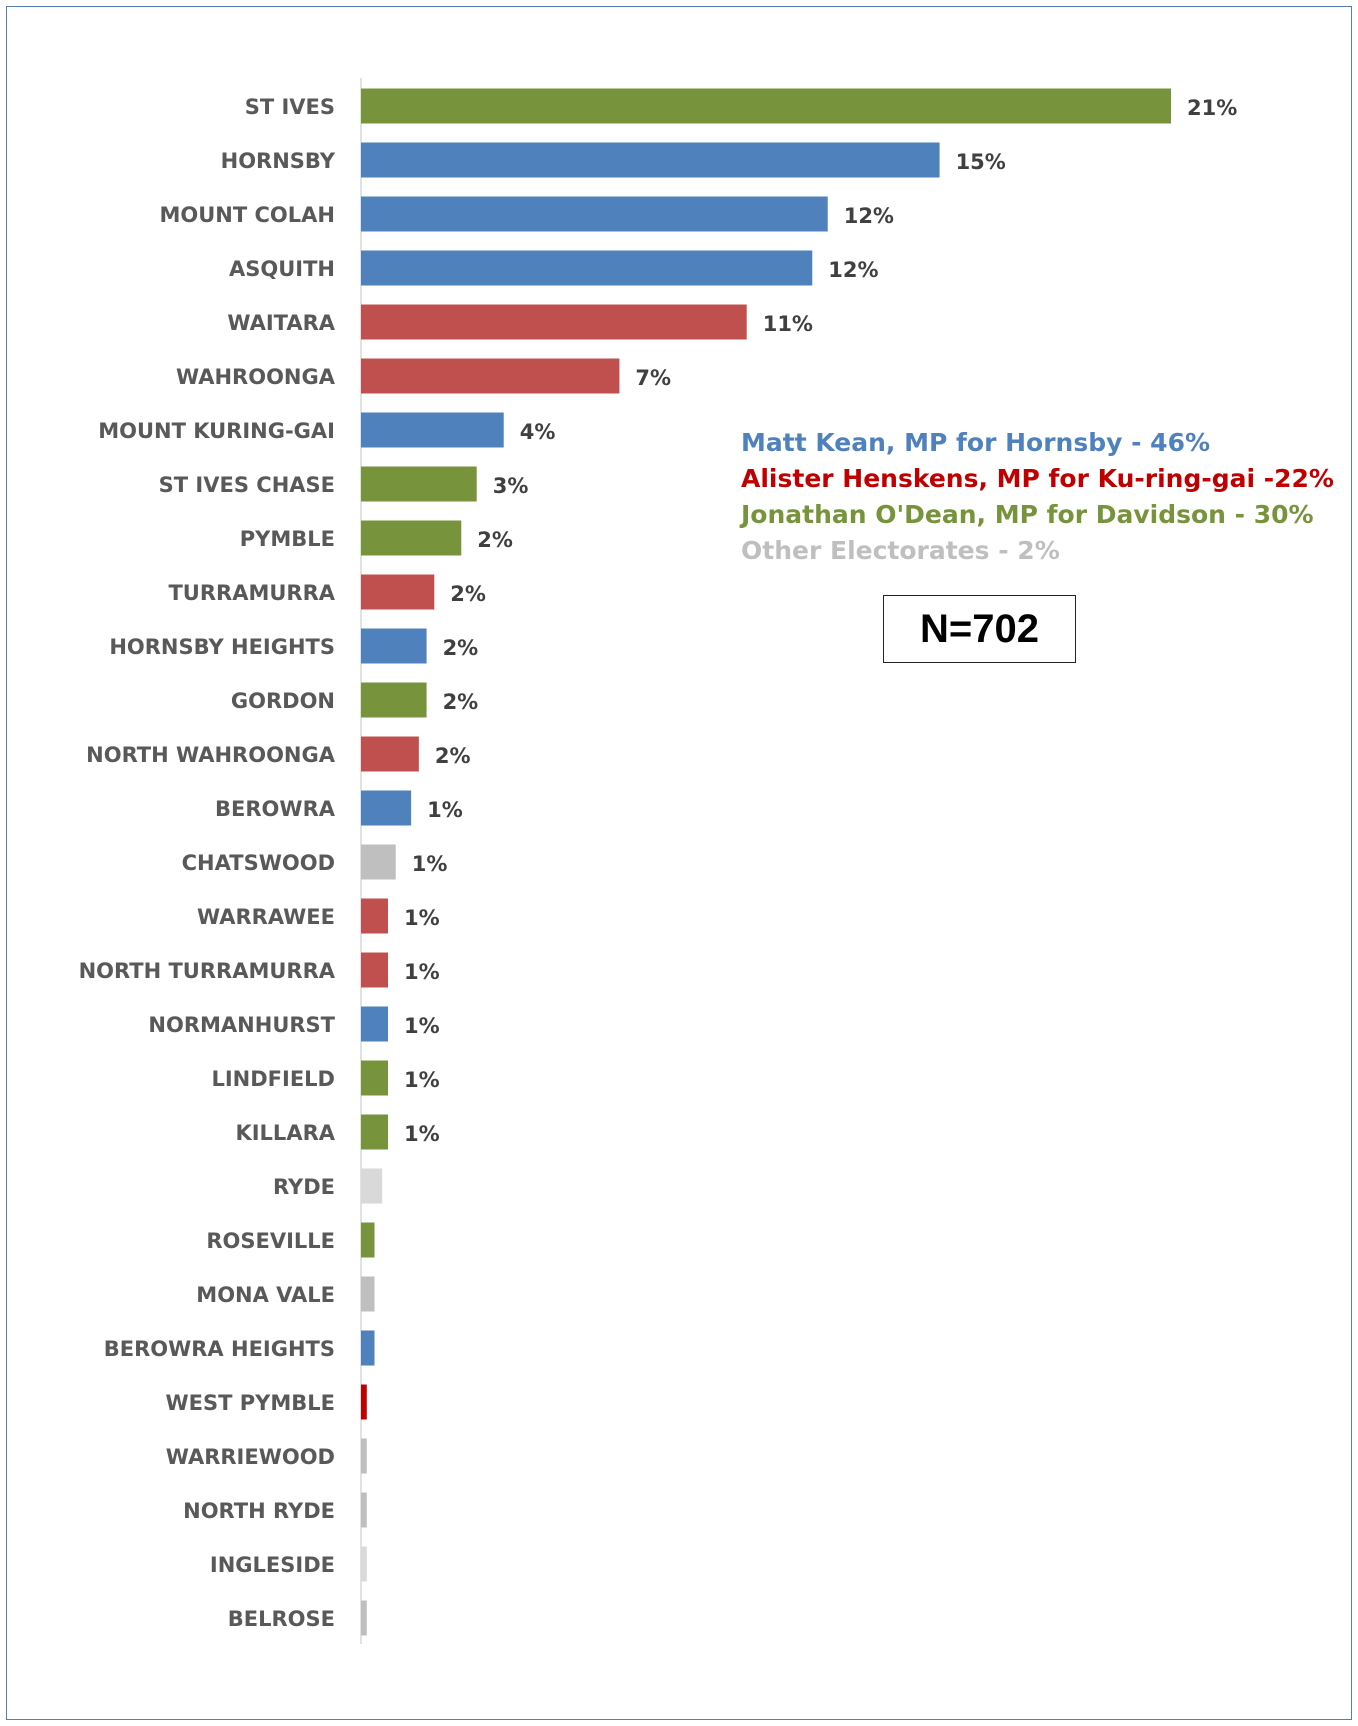 The image size is (1358, 1726). Describe the element at coordinates (981, 162) in the screenshot. I see `data-label: 15%` at that location.